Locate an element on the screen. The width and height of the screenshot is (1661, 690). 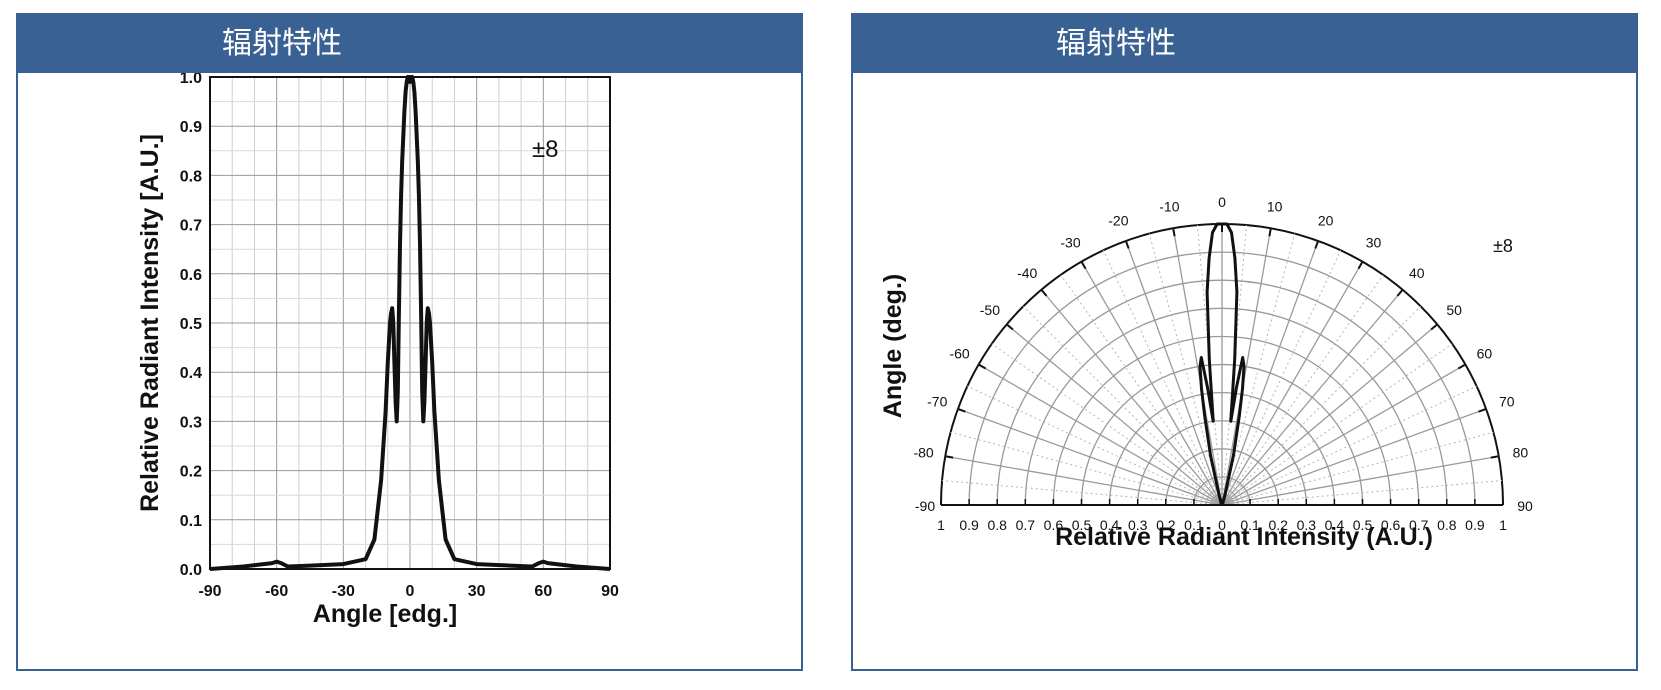
angle-tick-label: -60 is located at coordinates (959, 354).